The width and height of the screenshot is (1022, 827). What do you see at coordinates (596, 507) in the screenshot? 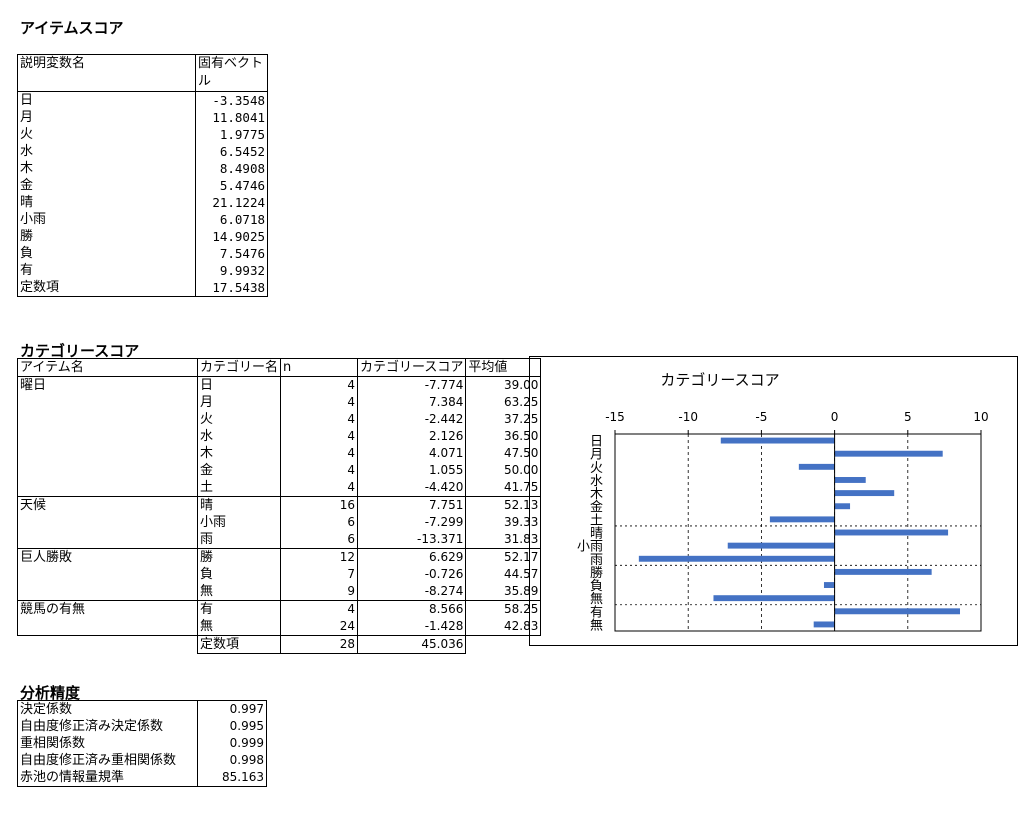
I see `y-category-label: 金` at bounding box center [596, 507].